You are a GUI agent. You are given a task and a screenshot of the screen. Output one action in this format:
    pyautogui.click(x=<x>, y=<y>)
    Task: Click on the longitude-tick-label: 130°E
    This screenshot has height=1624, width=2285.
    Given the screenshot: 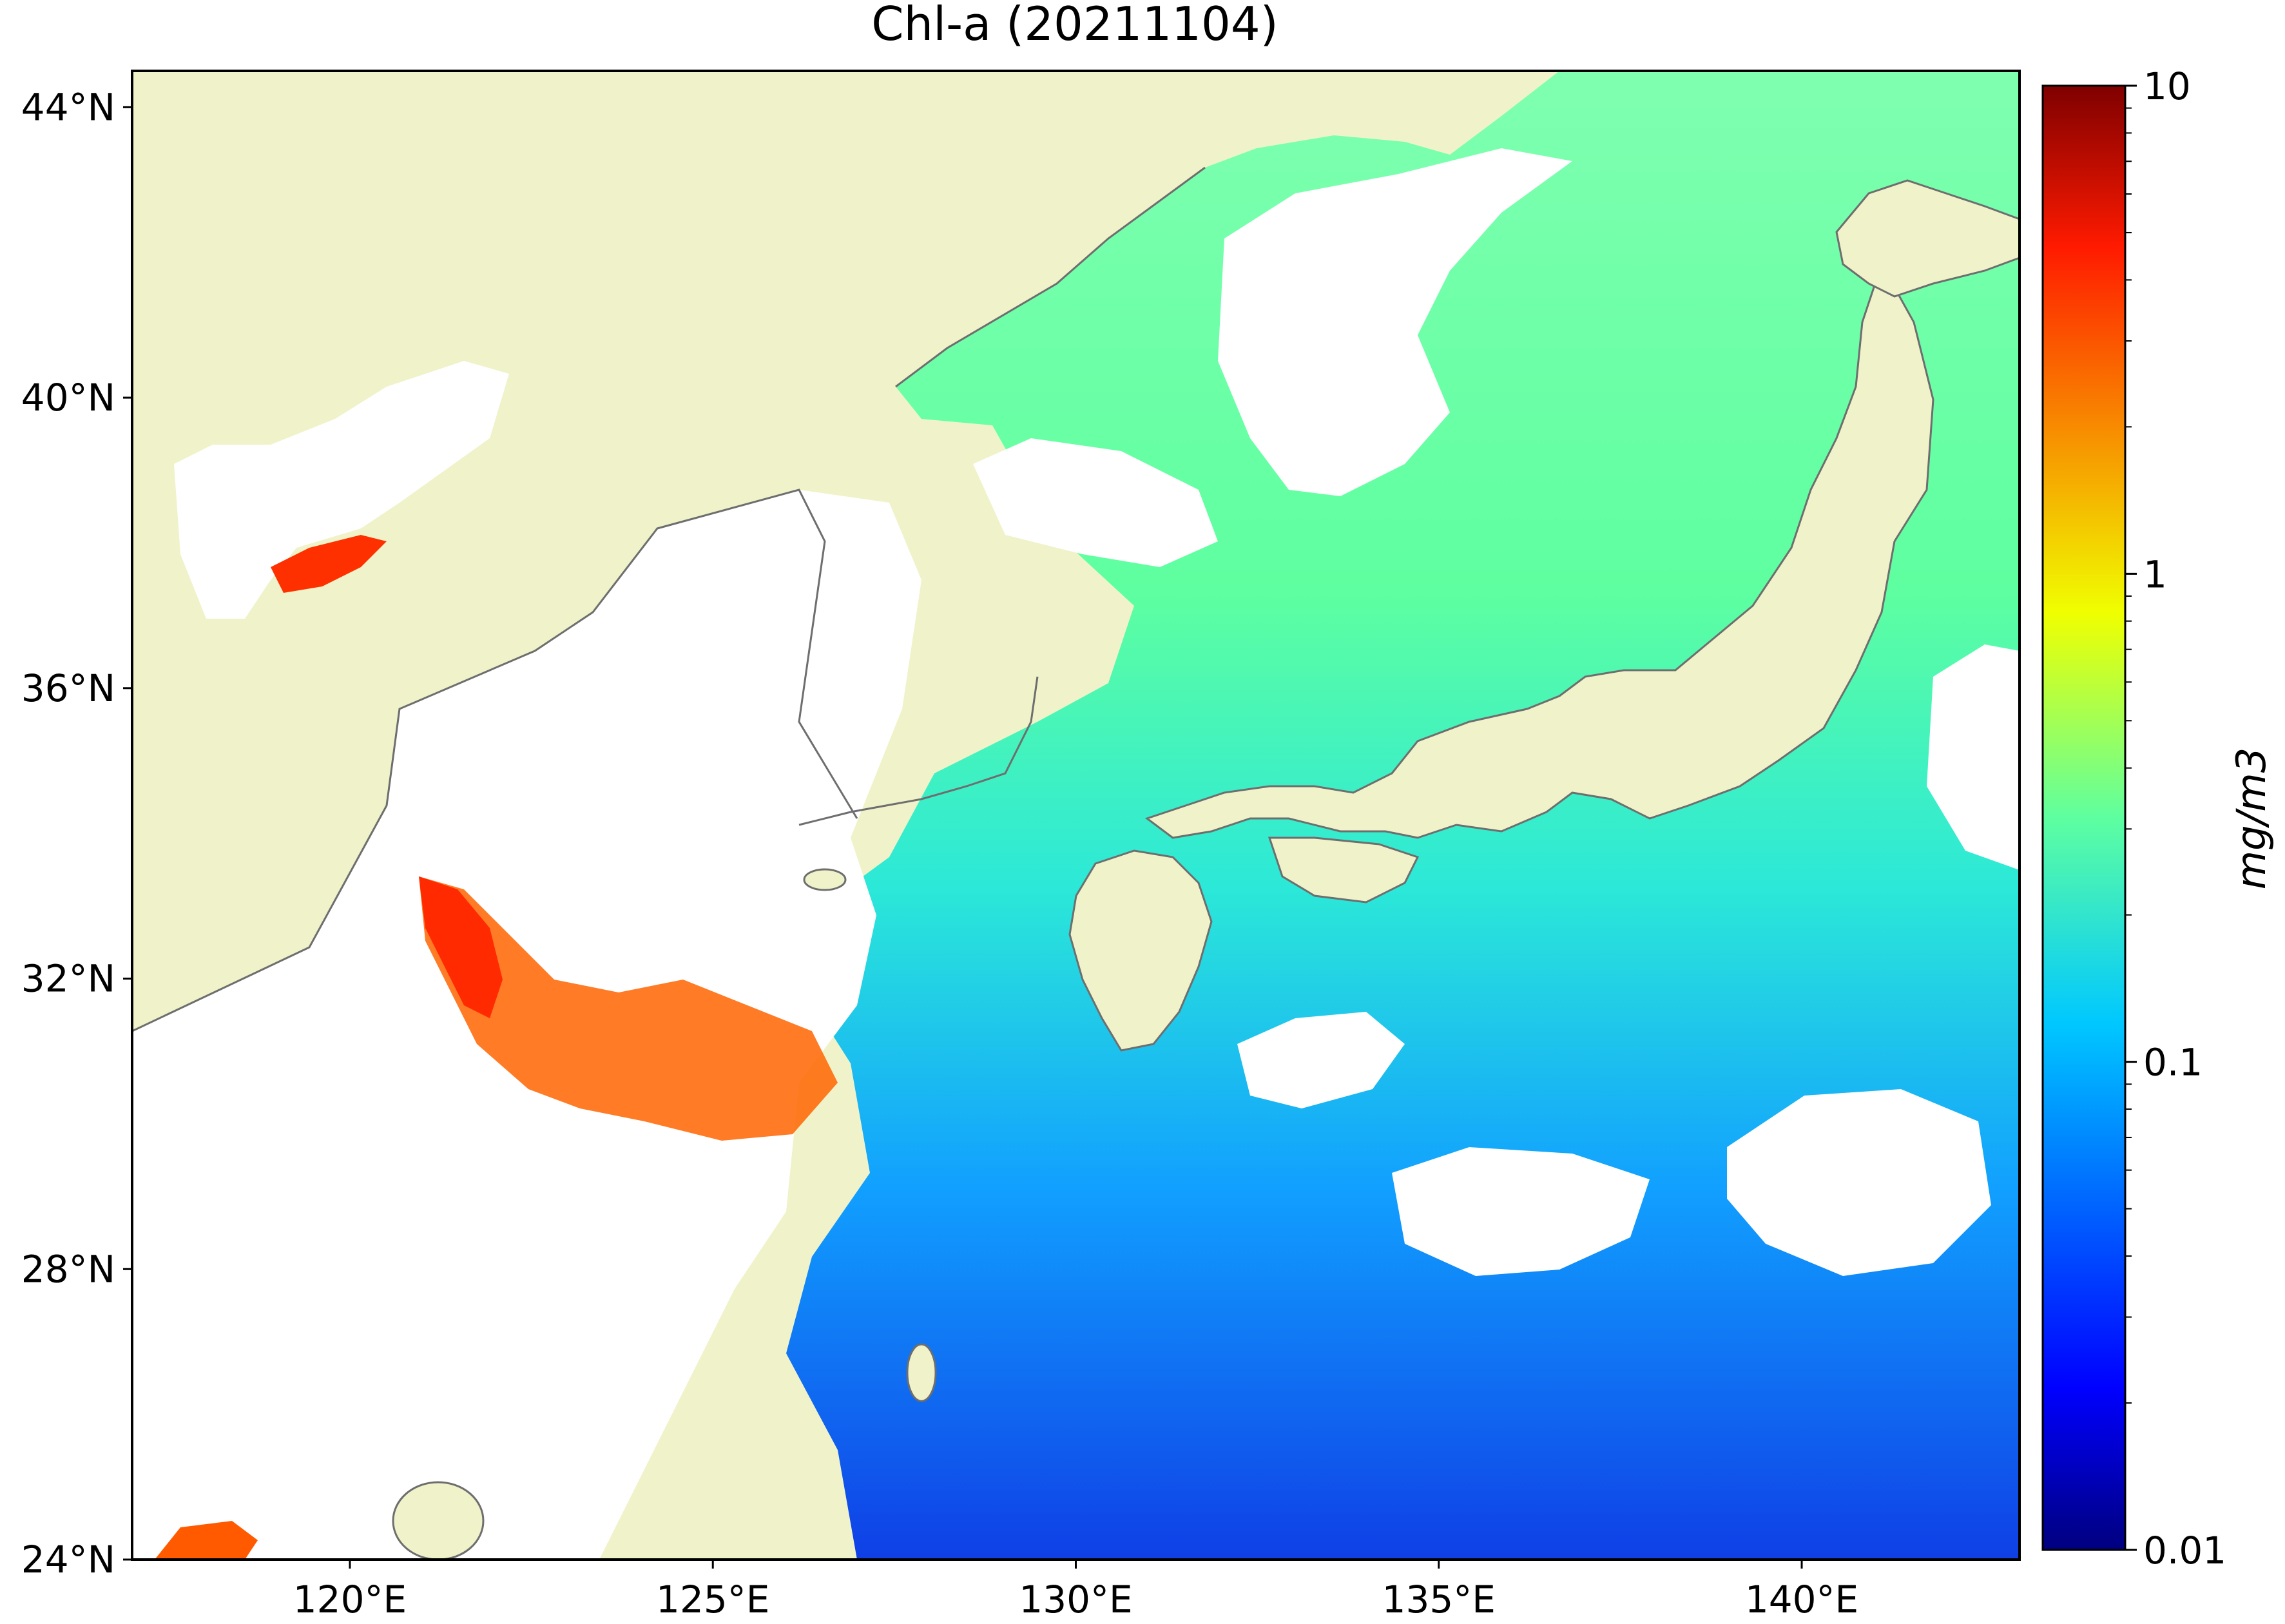 What is the action you would take?
    pyautogui.click(x=1075, y=1600)
    